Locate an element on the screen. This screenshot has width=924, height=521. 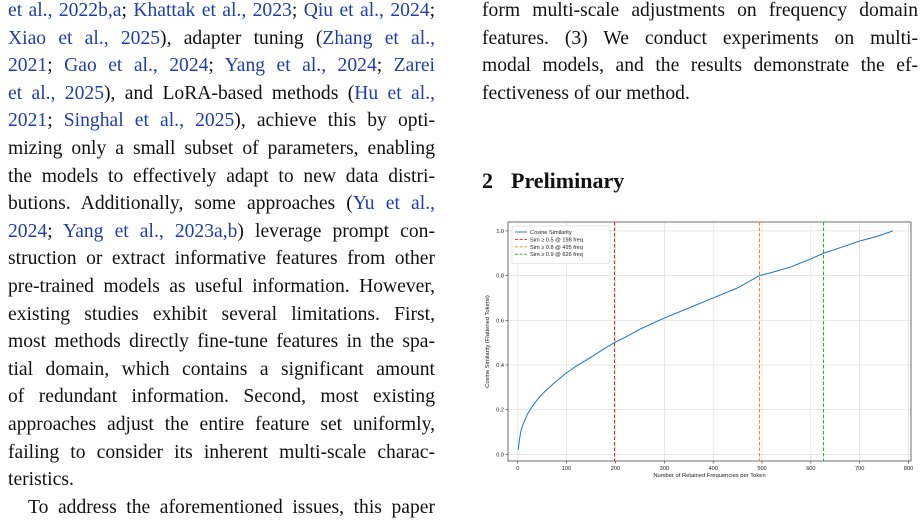
section-title: Preliminary is located at coordinates (568, 180).